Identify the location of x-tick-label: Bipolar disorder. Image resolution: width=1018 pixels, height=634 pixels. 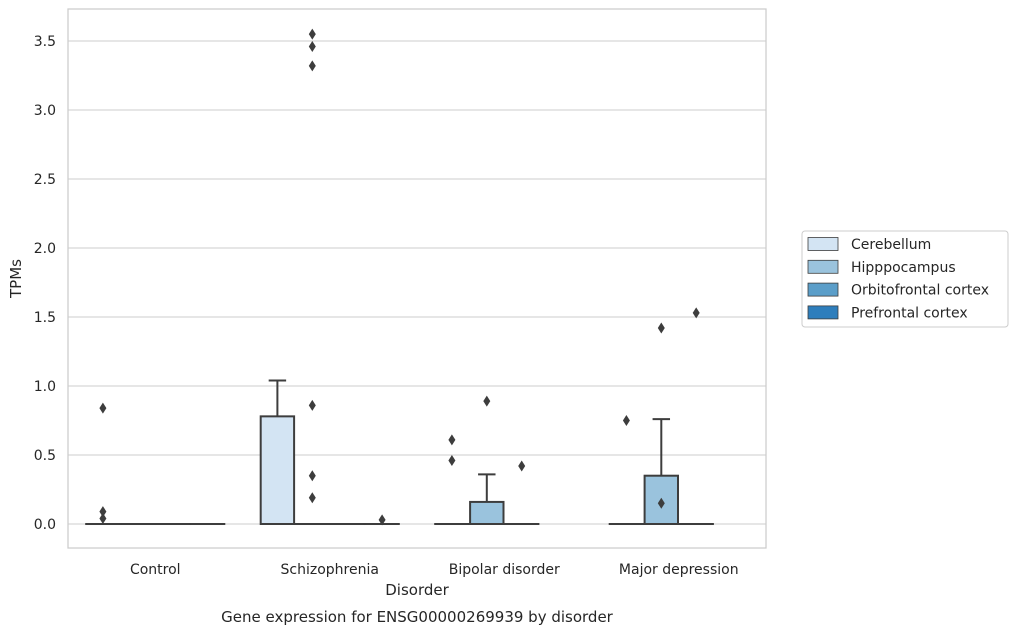
(504, 570).